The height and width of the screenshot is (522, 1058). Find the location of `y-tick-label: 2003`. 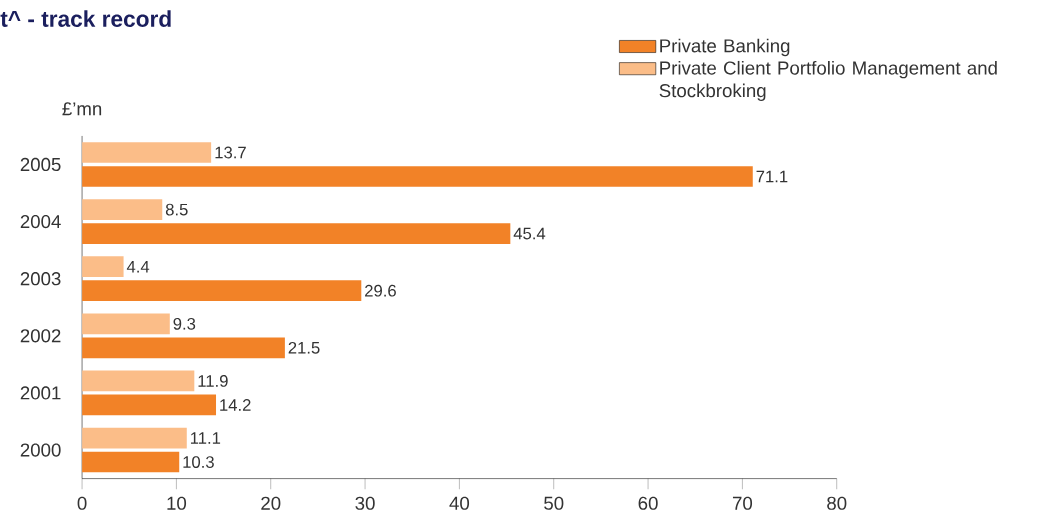

y-tick-label: 2003 is located at coordinates (40, 279).